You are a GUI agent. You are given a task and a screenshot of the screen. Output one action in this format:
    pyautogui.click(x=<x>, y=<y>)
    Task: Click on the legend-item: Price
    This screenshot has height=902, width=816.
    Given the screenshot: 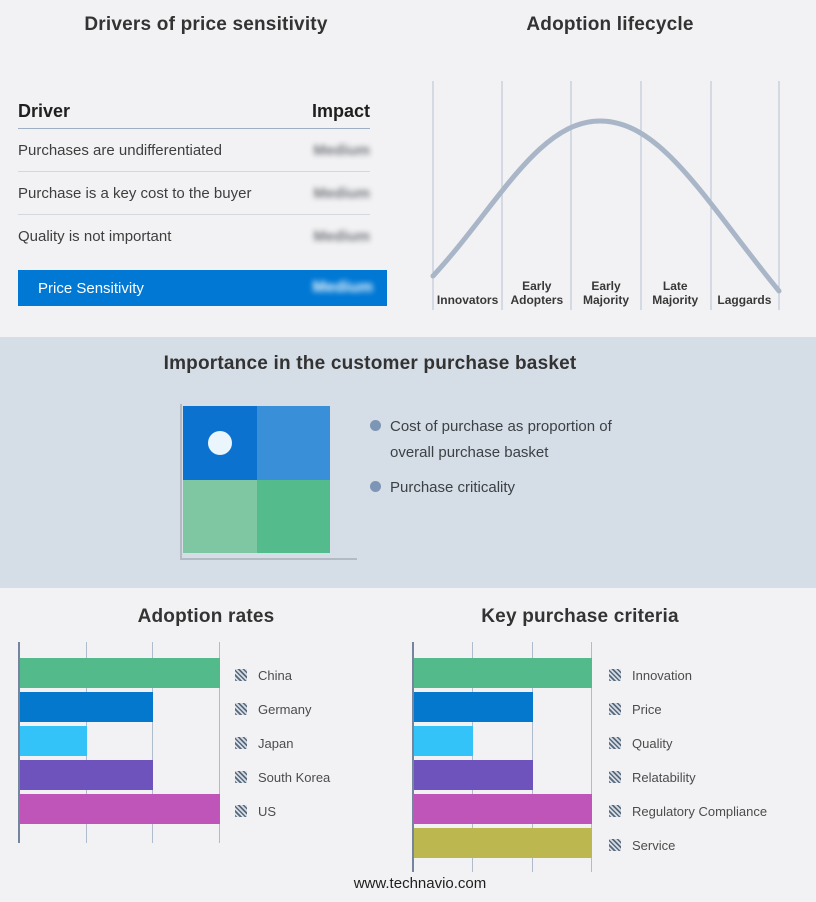 What is the action you would take?
    pyautogui.click(x=688, y=709)
    